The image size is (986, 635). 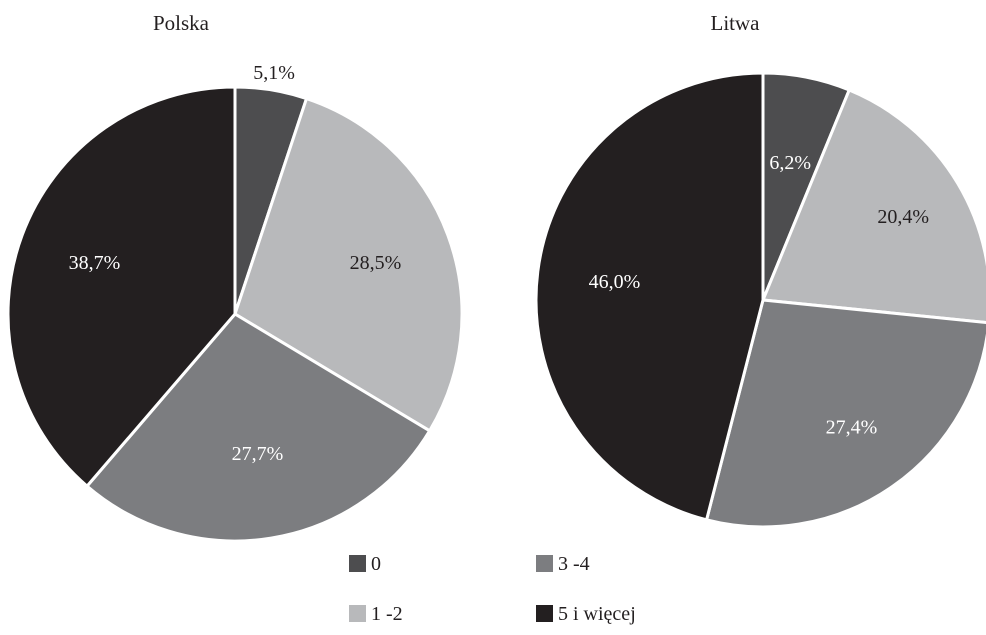 What do you see at coordinates (274, 73) in the screenshot?
I see `data-label-polska-0: 5,1%` at bounding box center [274, 73].